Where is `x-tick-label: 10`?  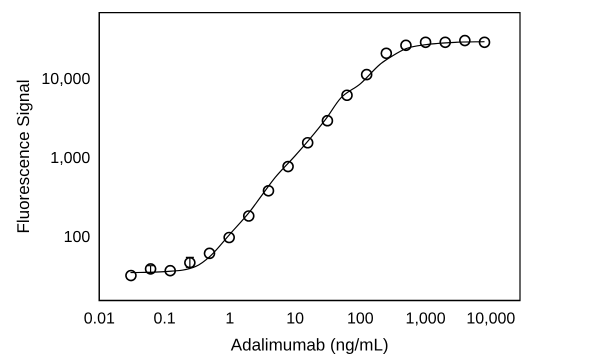 x-tick-label: 10 is located at coordinates (295, 319).